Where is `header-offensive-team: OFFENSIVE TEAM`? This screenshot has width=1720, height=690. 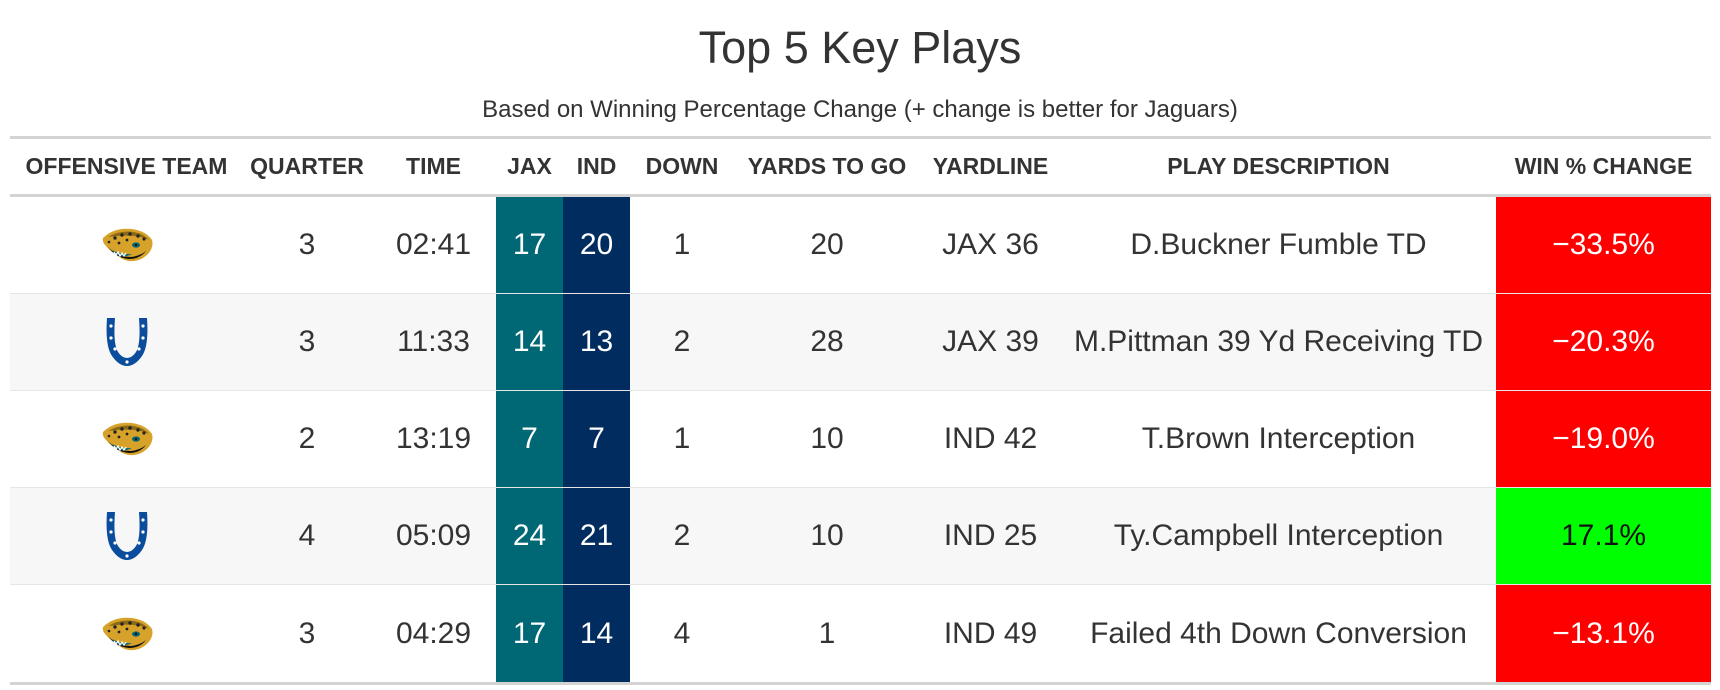 header-offensive-team: OFFENSIVE TEAM is located at coordinates (126, 166).